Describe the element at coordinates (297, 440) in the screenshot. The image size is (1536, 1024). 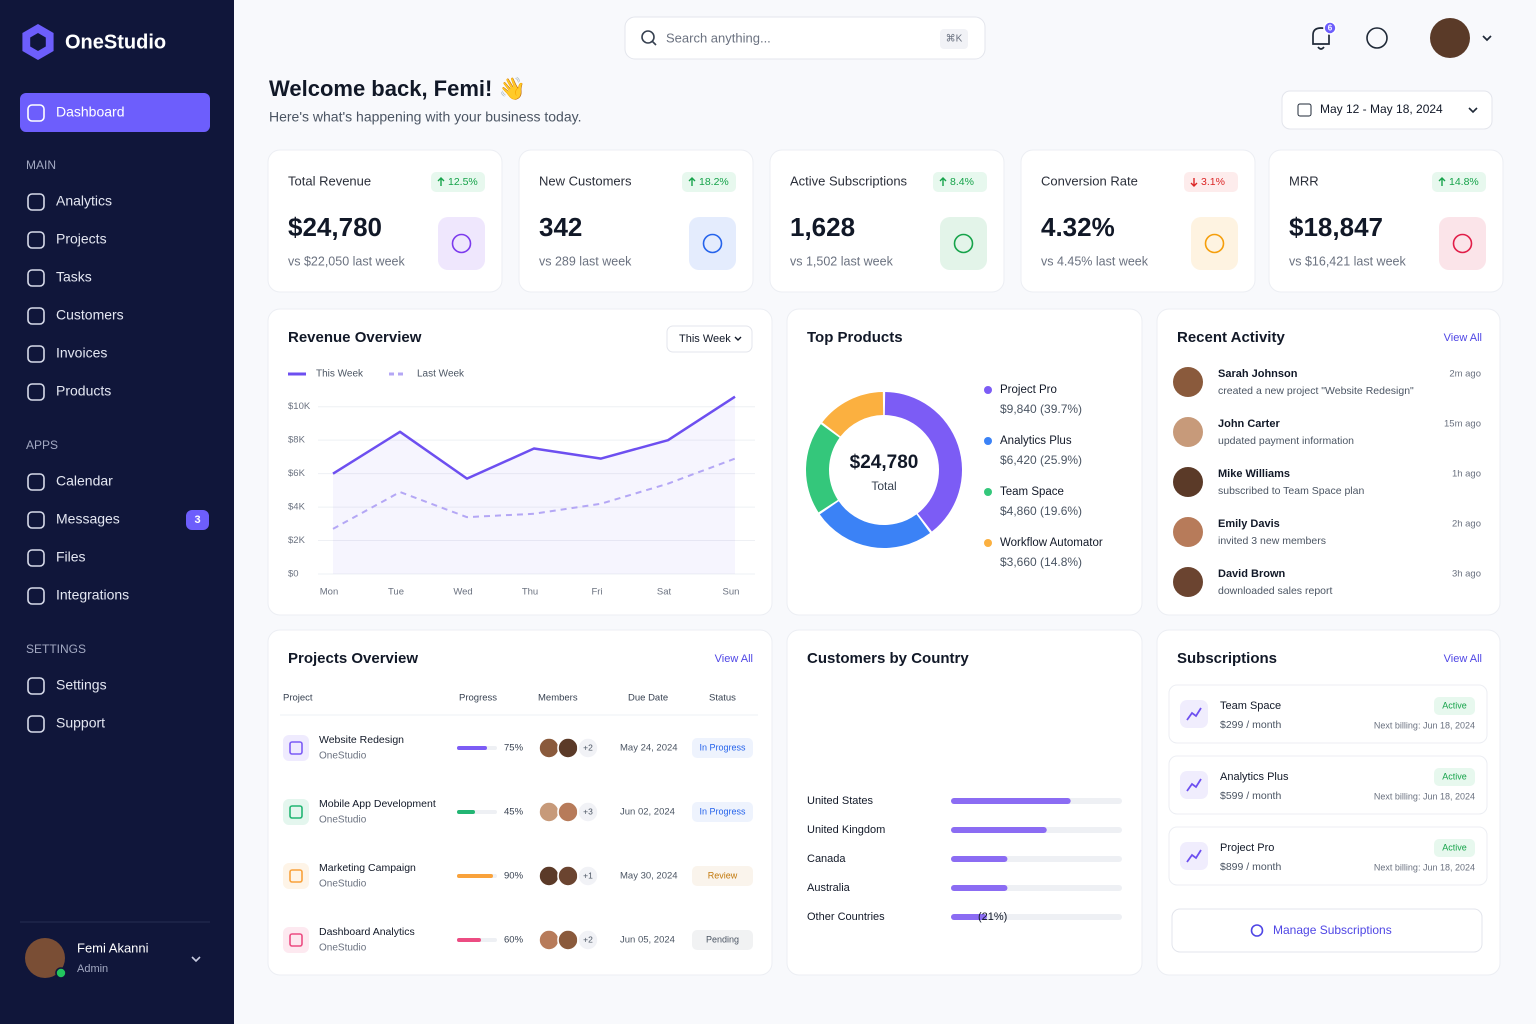
I see `y-tick-label: $8K` at that location.